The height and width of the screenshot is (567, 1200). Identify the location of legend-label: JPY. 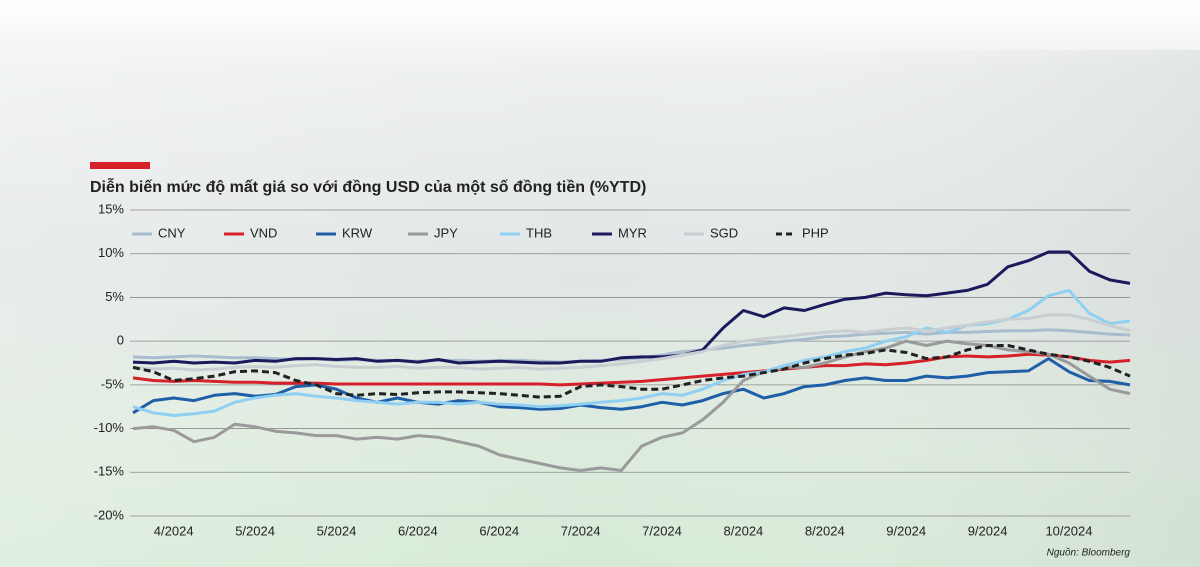
(446, 232).